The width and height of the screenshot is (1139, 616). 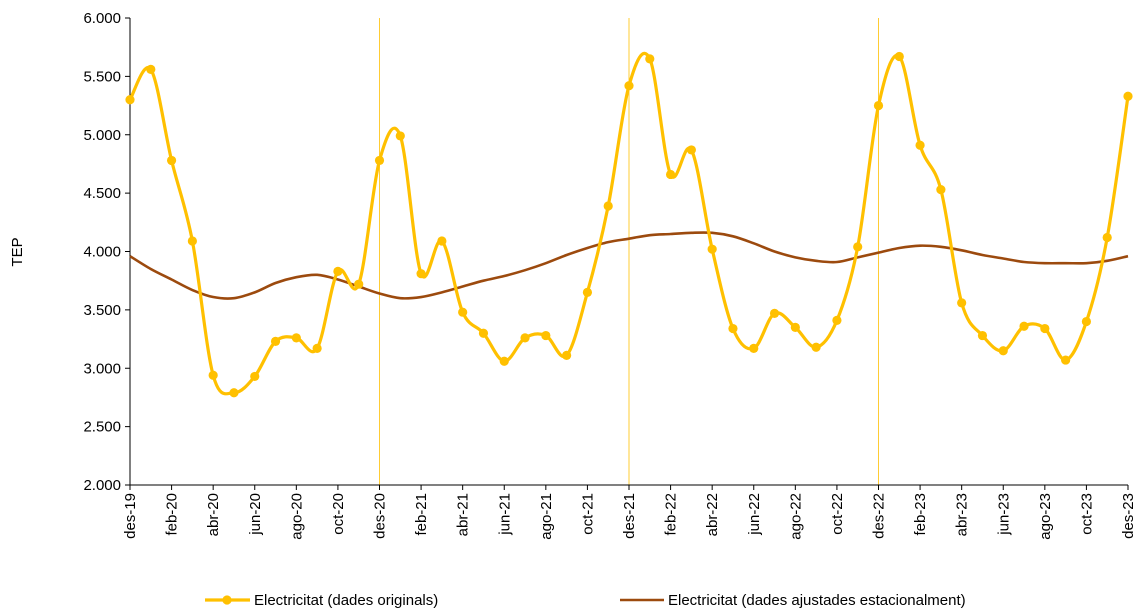 What do you see at coordinates (130, 516) in the screenshot?
I see `x-tick-label: des-19` at bounding box center [130, 516].